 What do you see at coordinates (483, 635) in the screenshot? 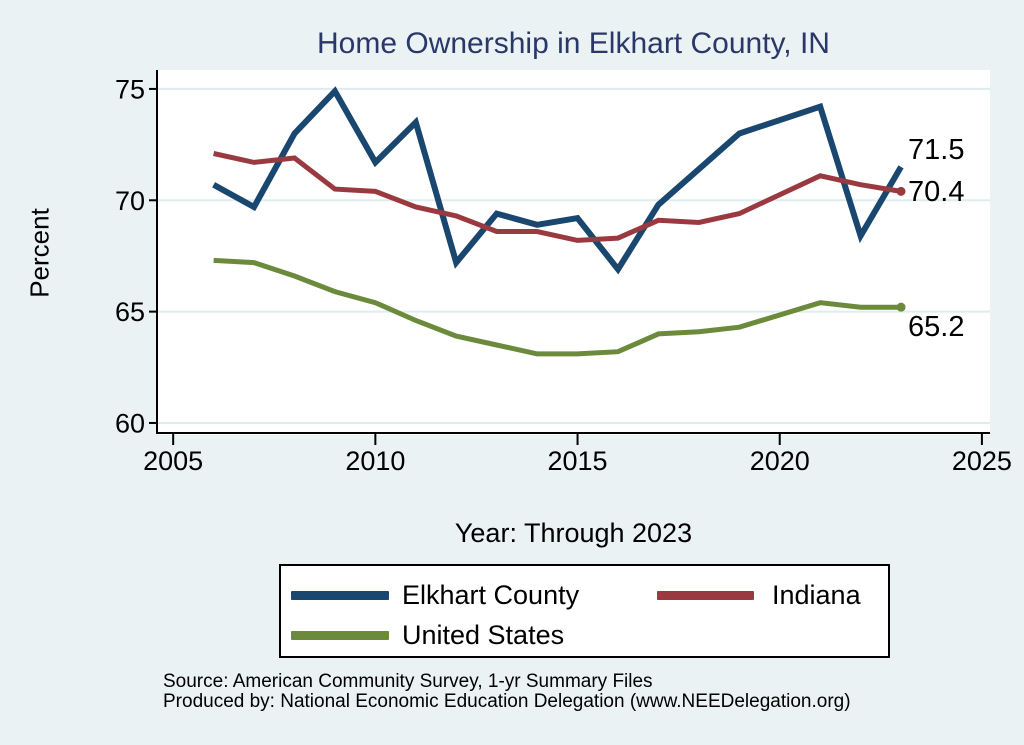
I see `legend-label-united-states: United States` at bounding box center [483, 635].